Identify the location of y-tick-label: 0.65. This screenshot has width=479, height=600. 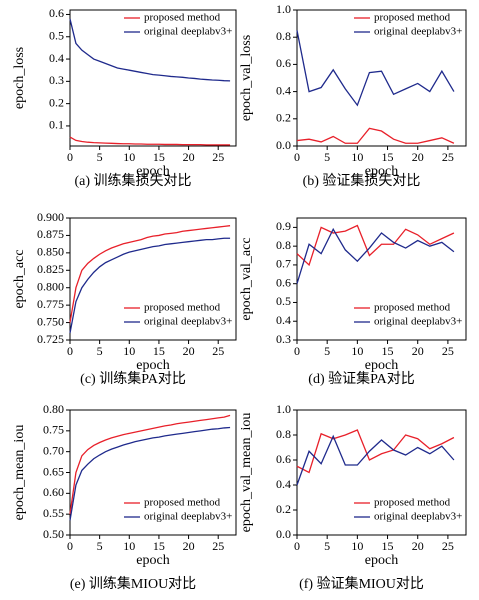
(53, 471).